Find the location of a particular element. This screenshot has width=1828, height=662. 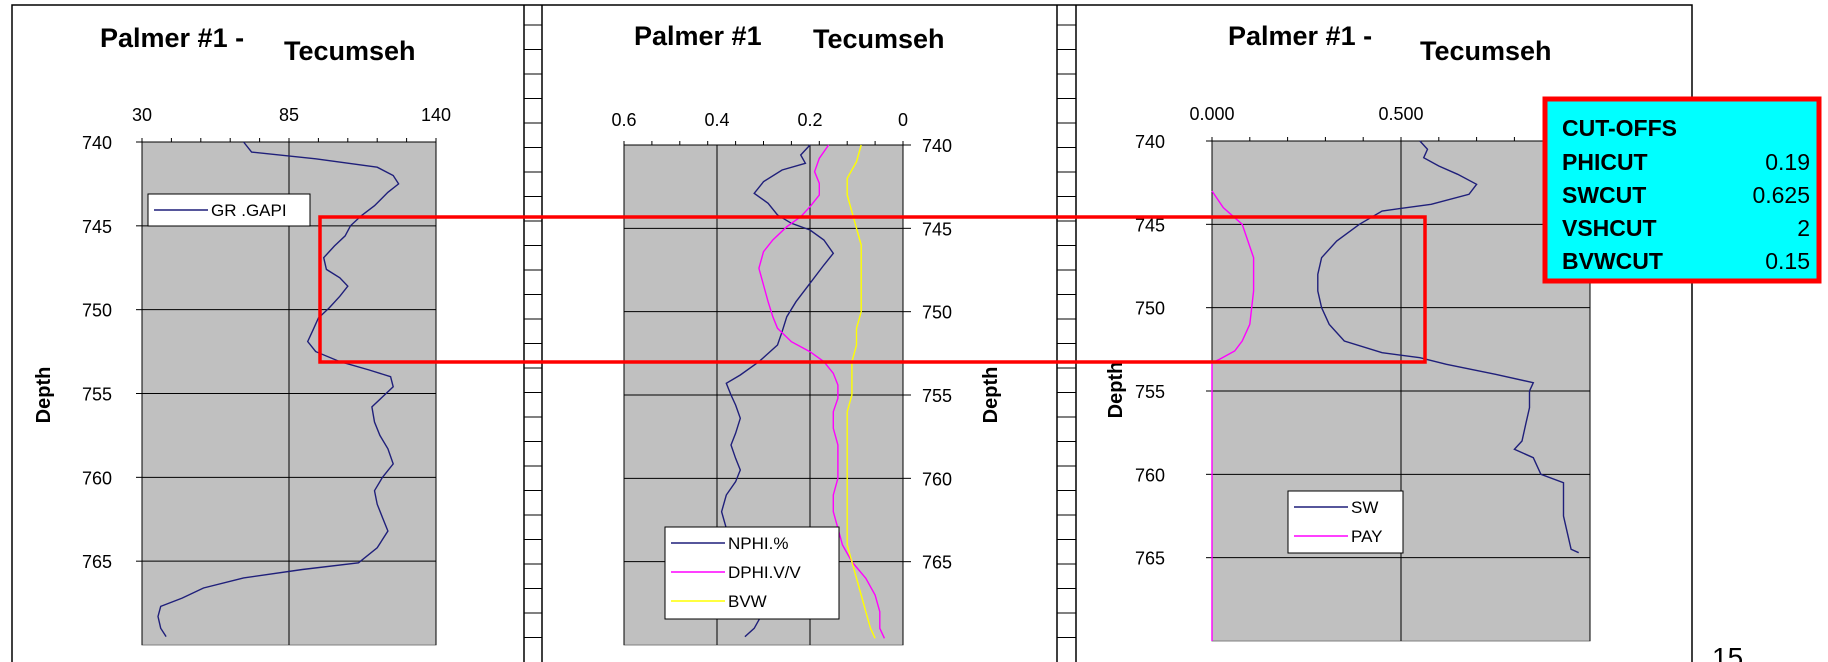

series-line-bvw is located at coordinates (861, 391).